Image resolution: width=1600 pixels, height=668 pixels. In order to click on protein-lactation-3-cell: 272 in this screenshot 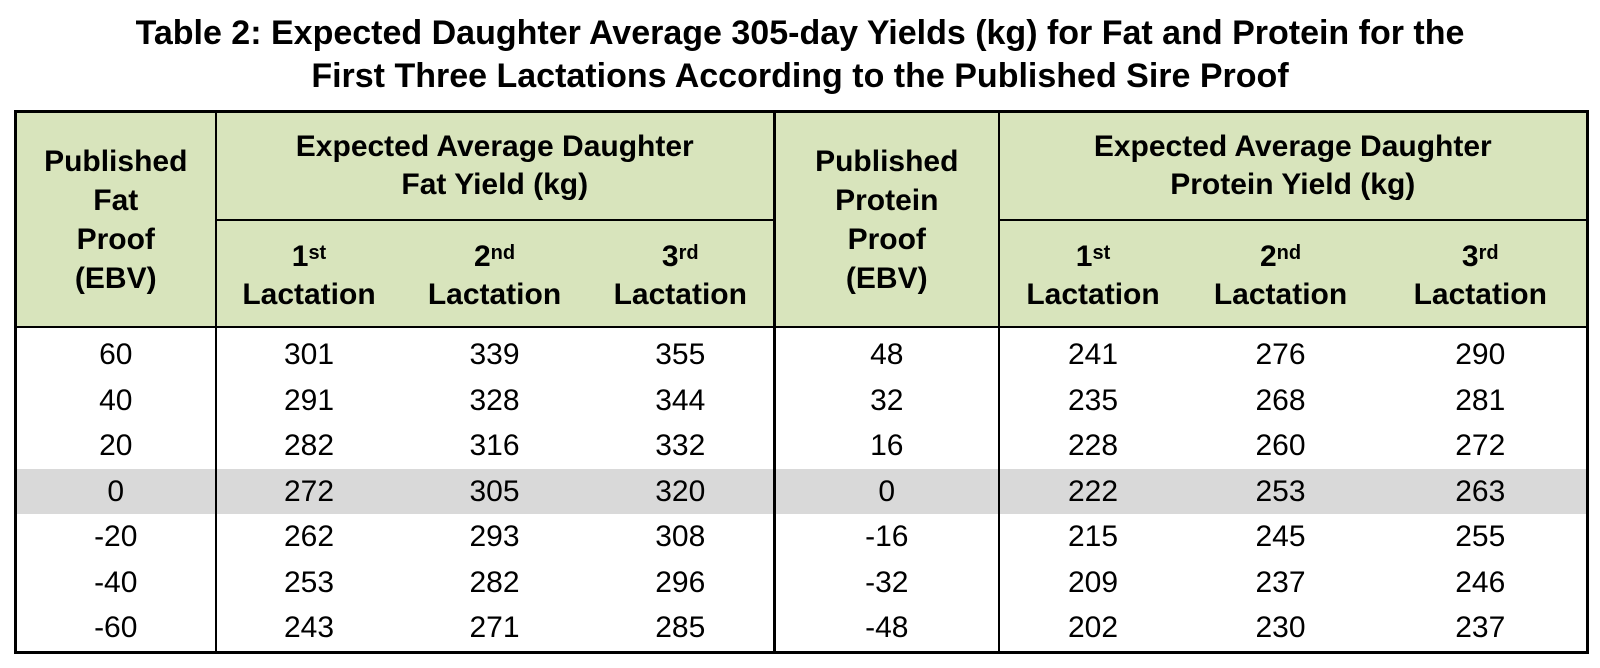, I will do `click(1480, 446)`.